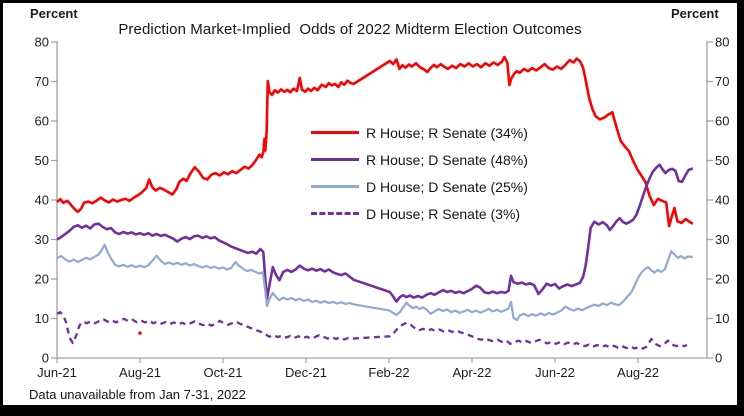  I want to click on letterbox-right, so click(740, 202).